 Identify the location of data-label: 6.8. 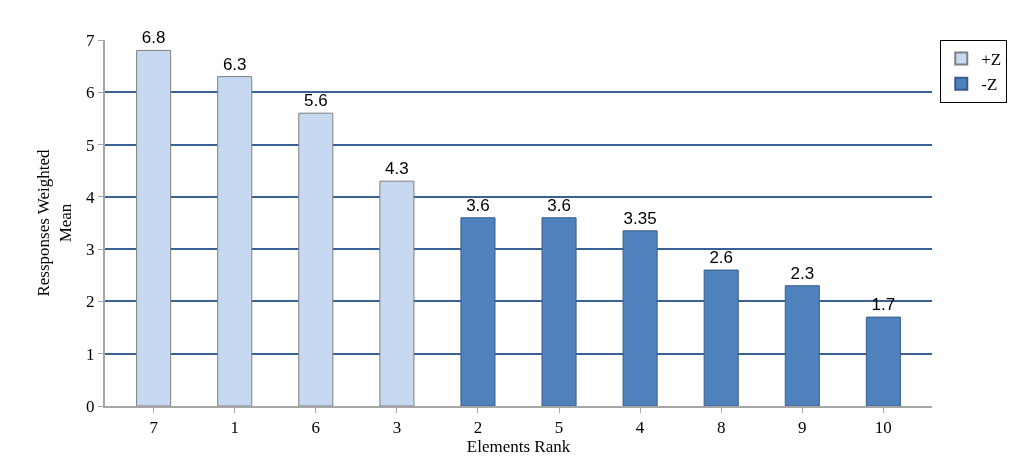
(153, 38).